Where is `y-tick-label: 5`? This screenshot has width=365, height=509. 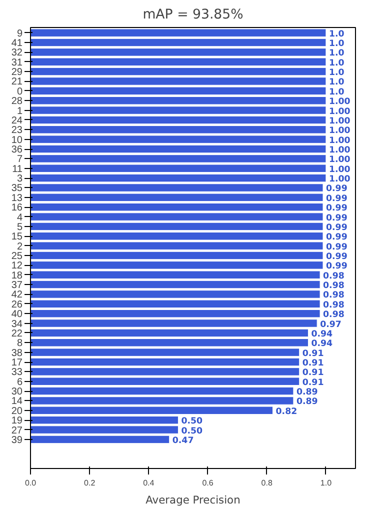 y-tick-label: 5 is located at coordinates (19, 227).